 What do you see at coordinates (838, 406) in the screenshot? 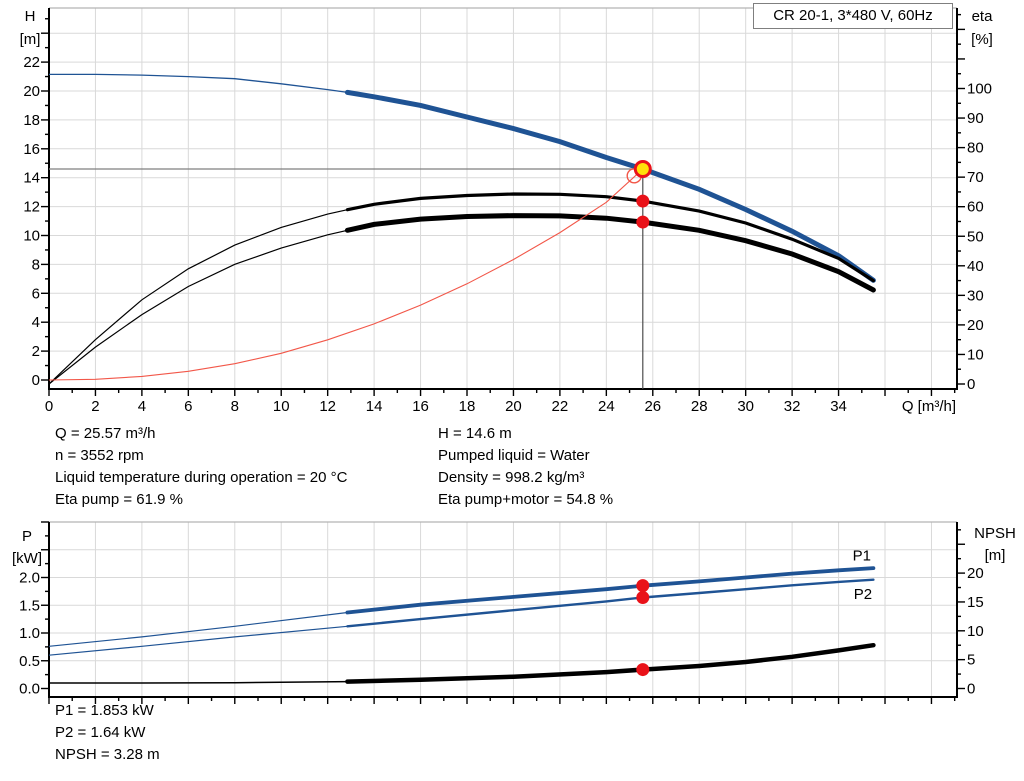
I see `x-tick-label: 34` at bounding box center [838, 406].